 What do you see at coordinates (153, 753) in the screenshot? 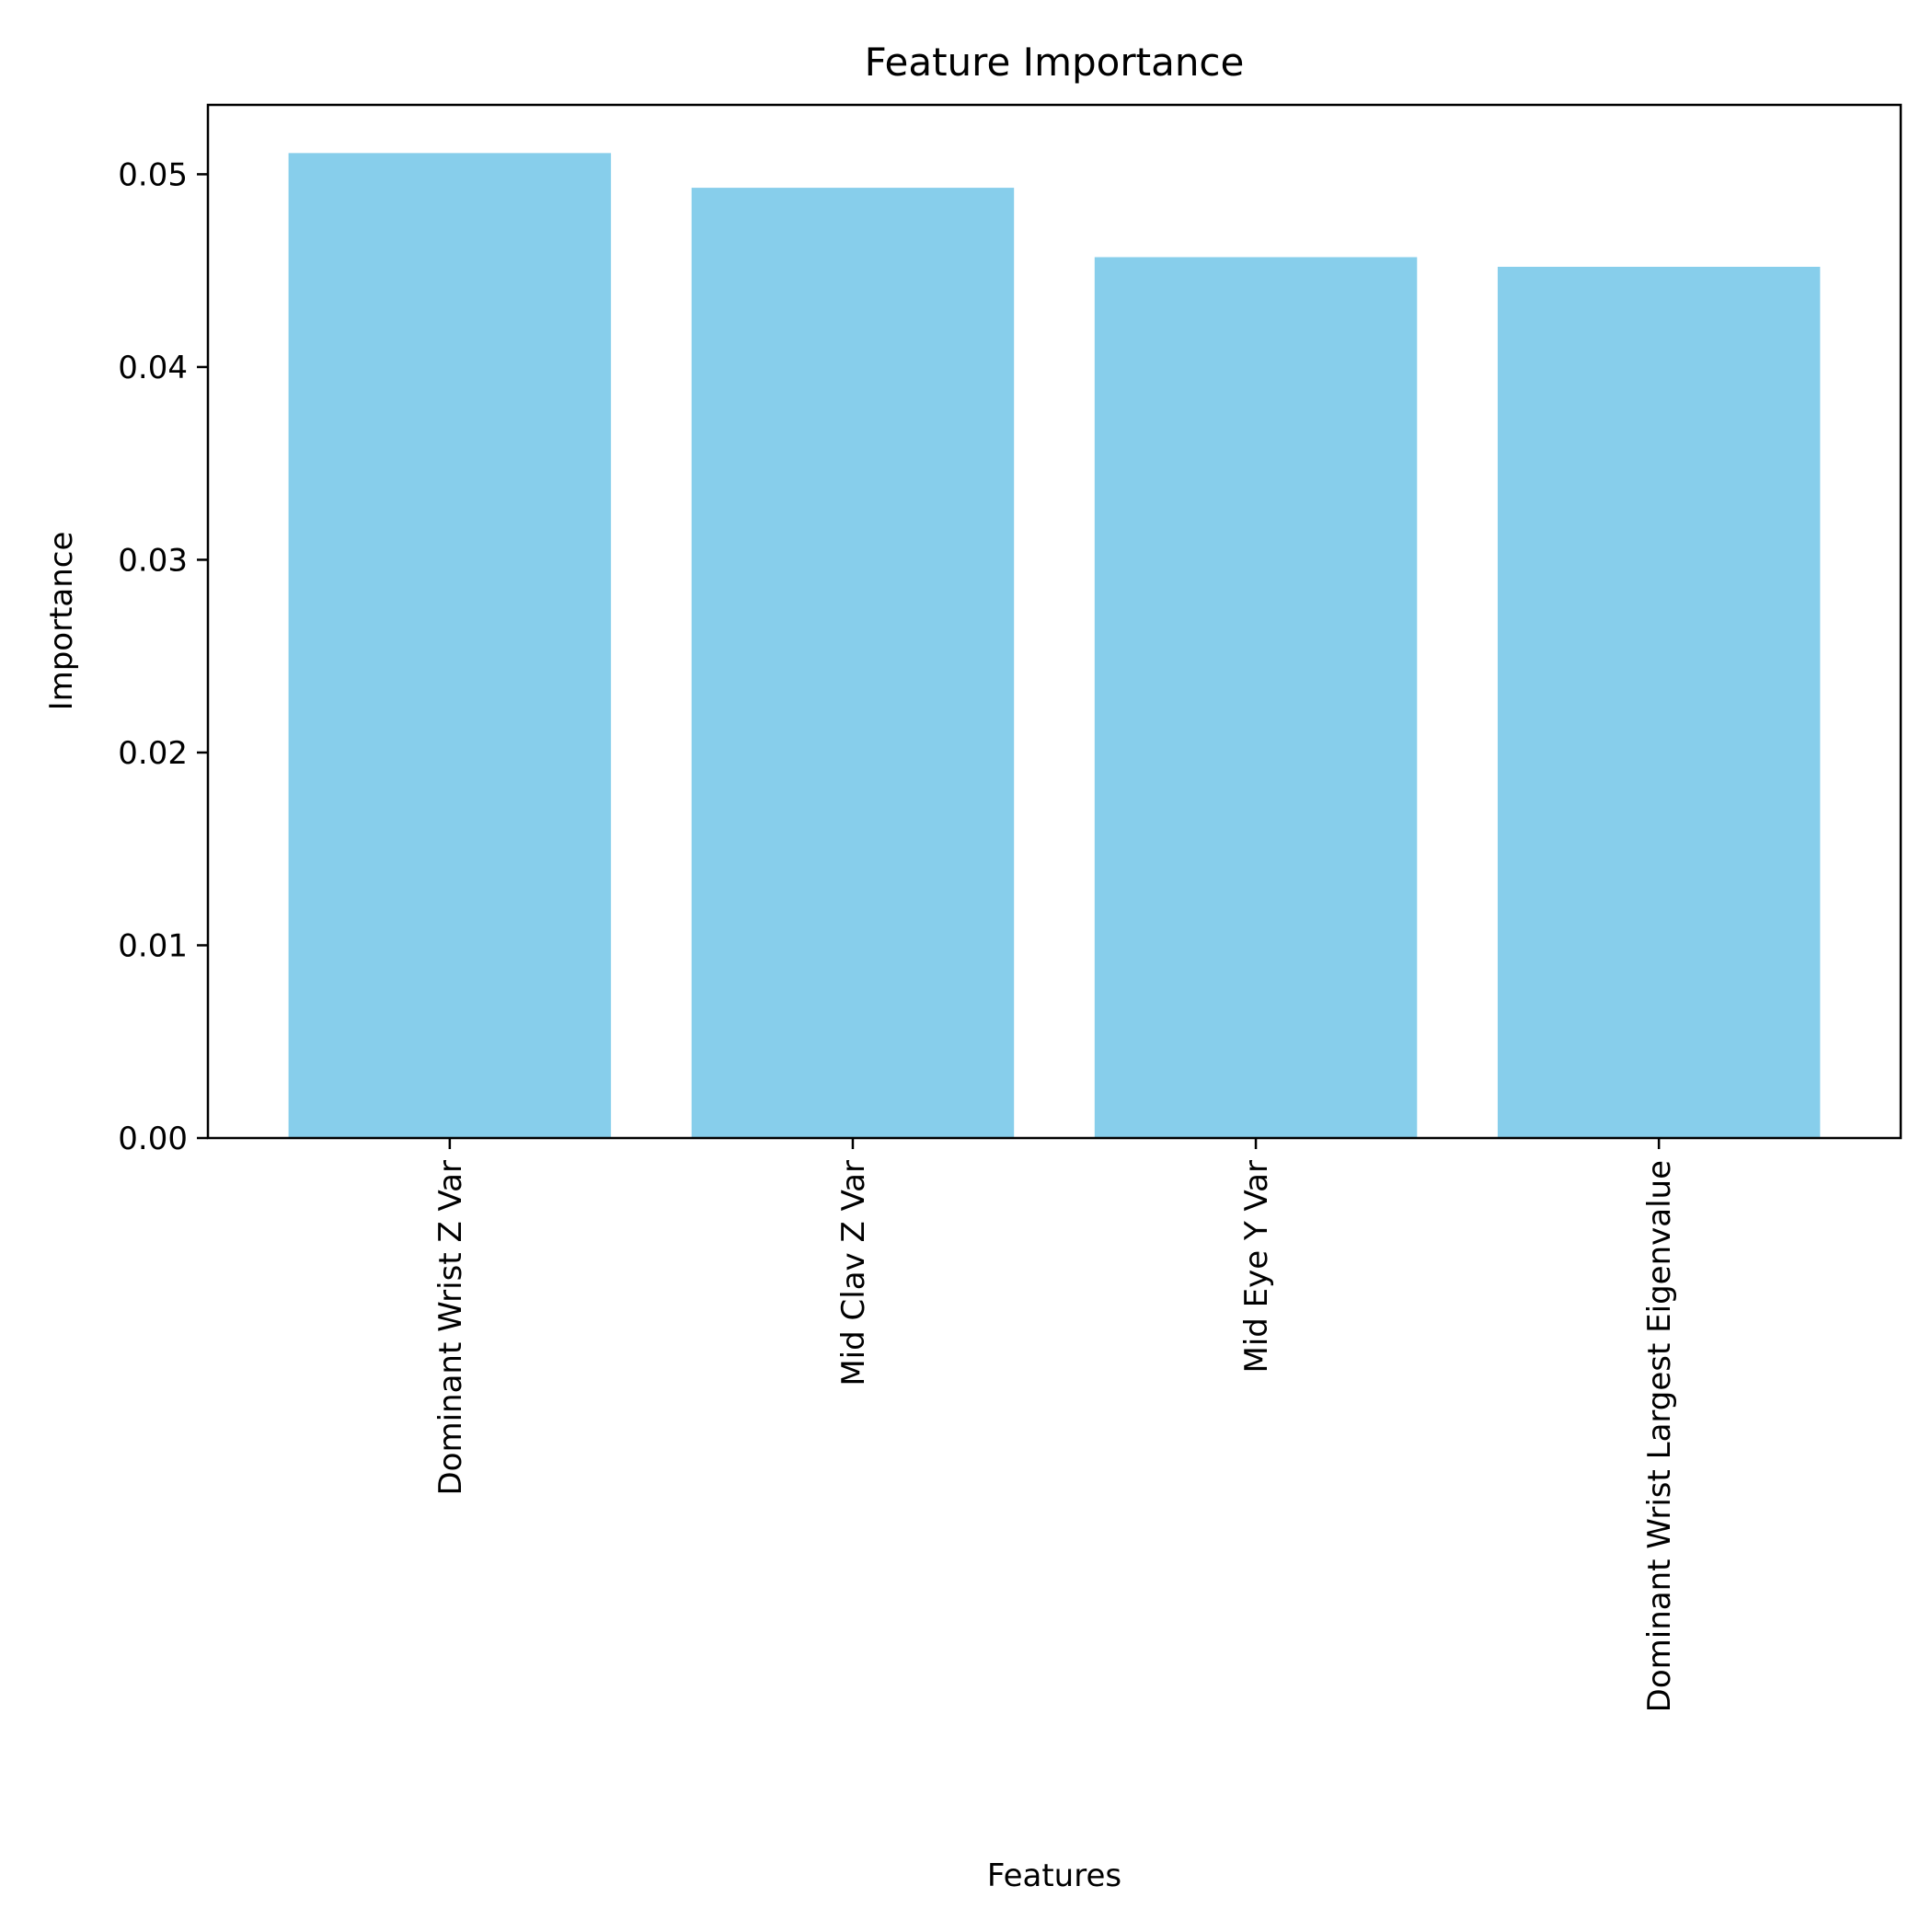
I see `y-tick-label: 0.02` at bounding box center [153, 753].